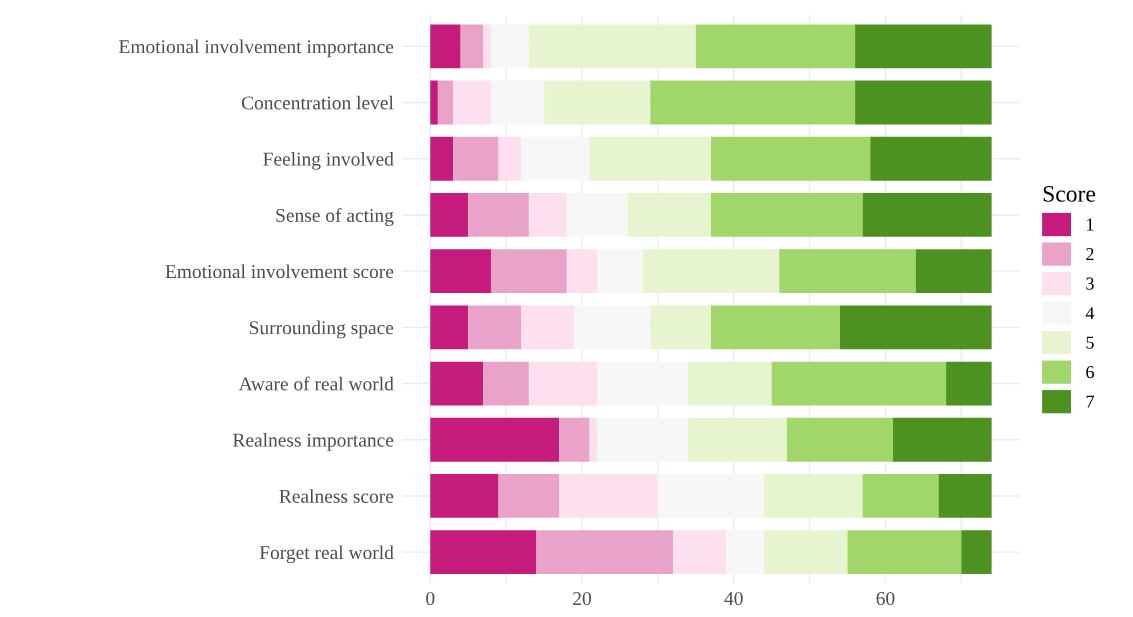 This screenshot has width=1133, height=617. I want to click on legend-label: 2, so click(1090, 254).